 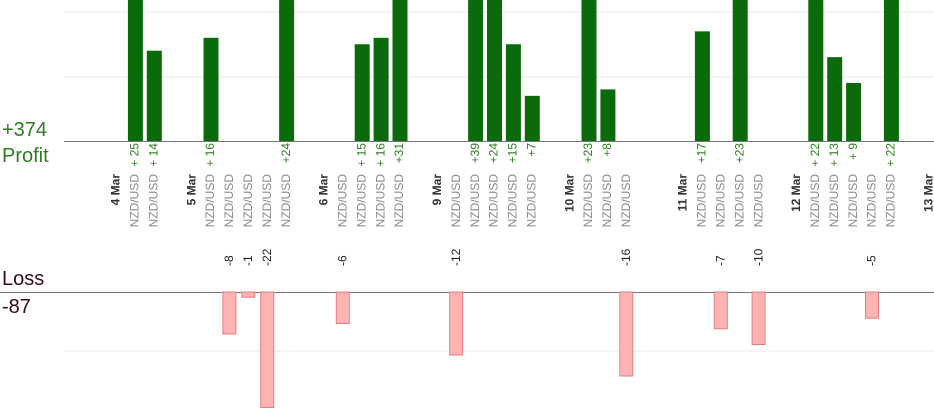 What do you see at coordinates (25, 130) in the screenshot?
I see `profit-total: +374` at bounding box center [25, 130].